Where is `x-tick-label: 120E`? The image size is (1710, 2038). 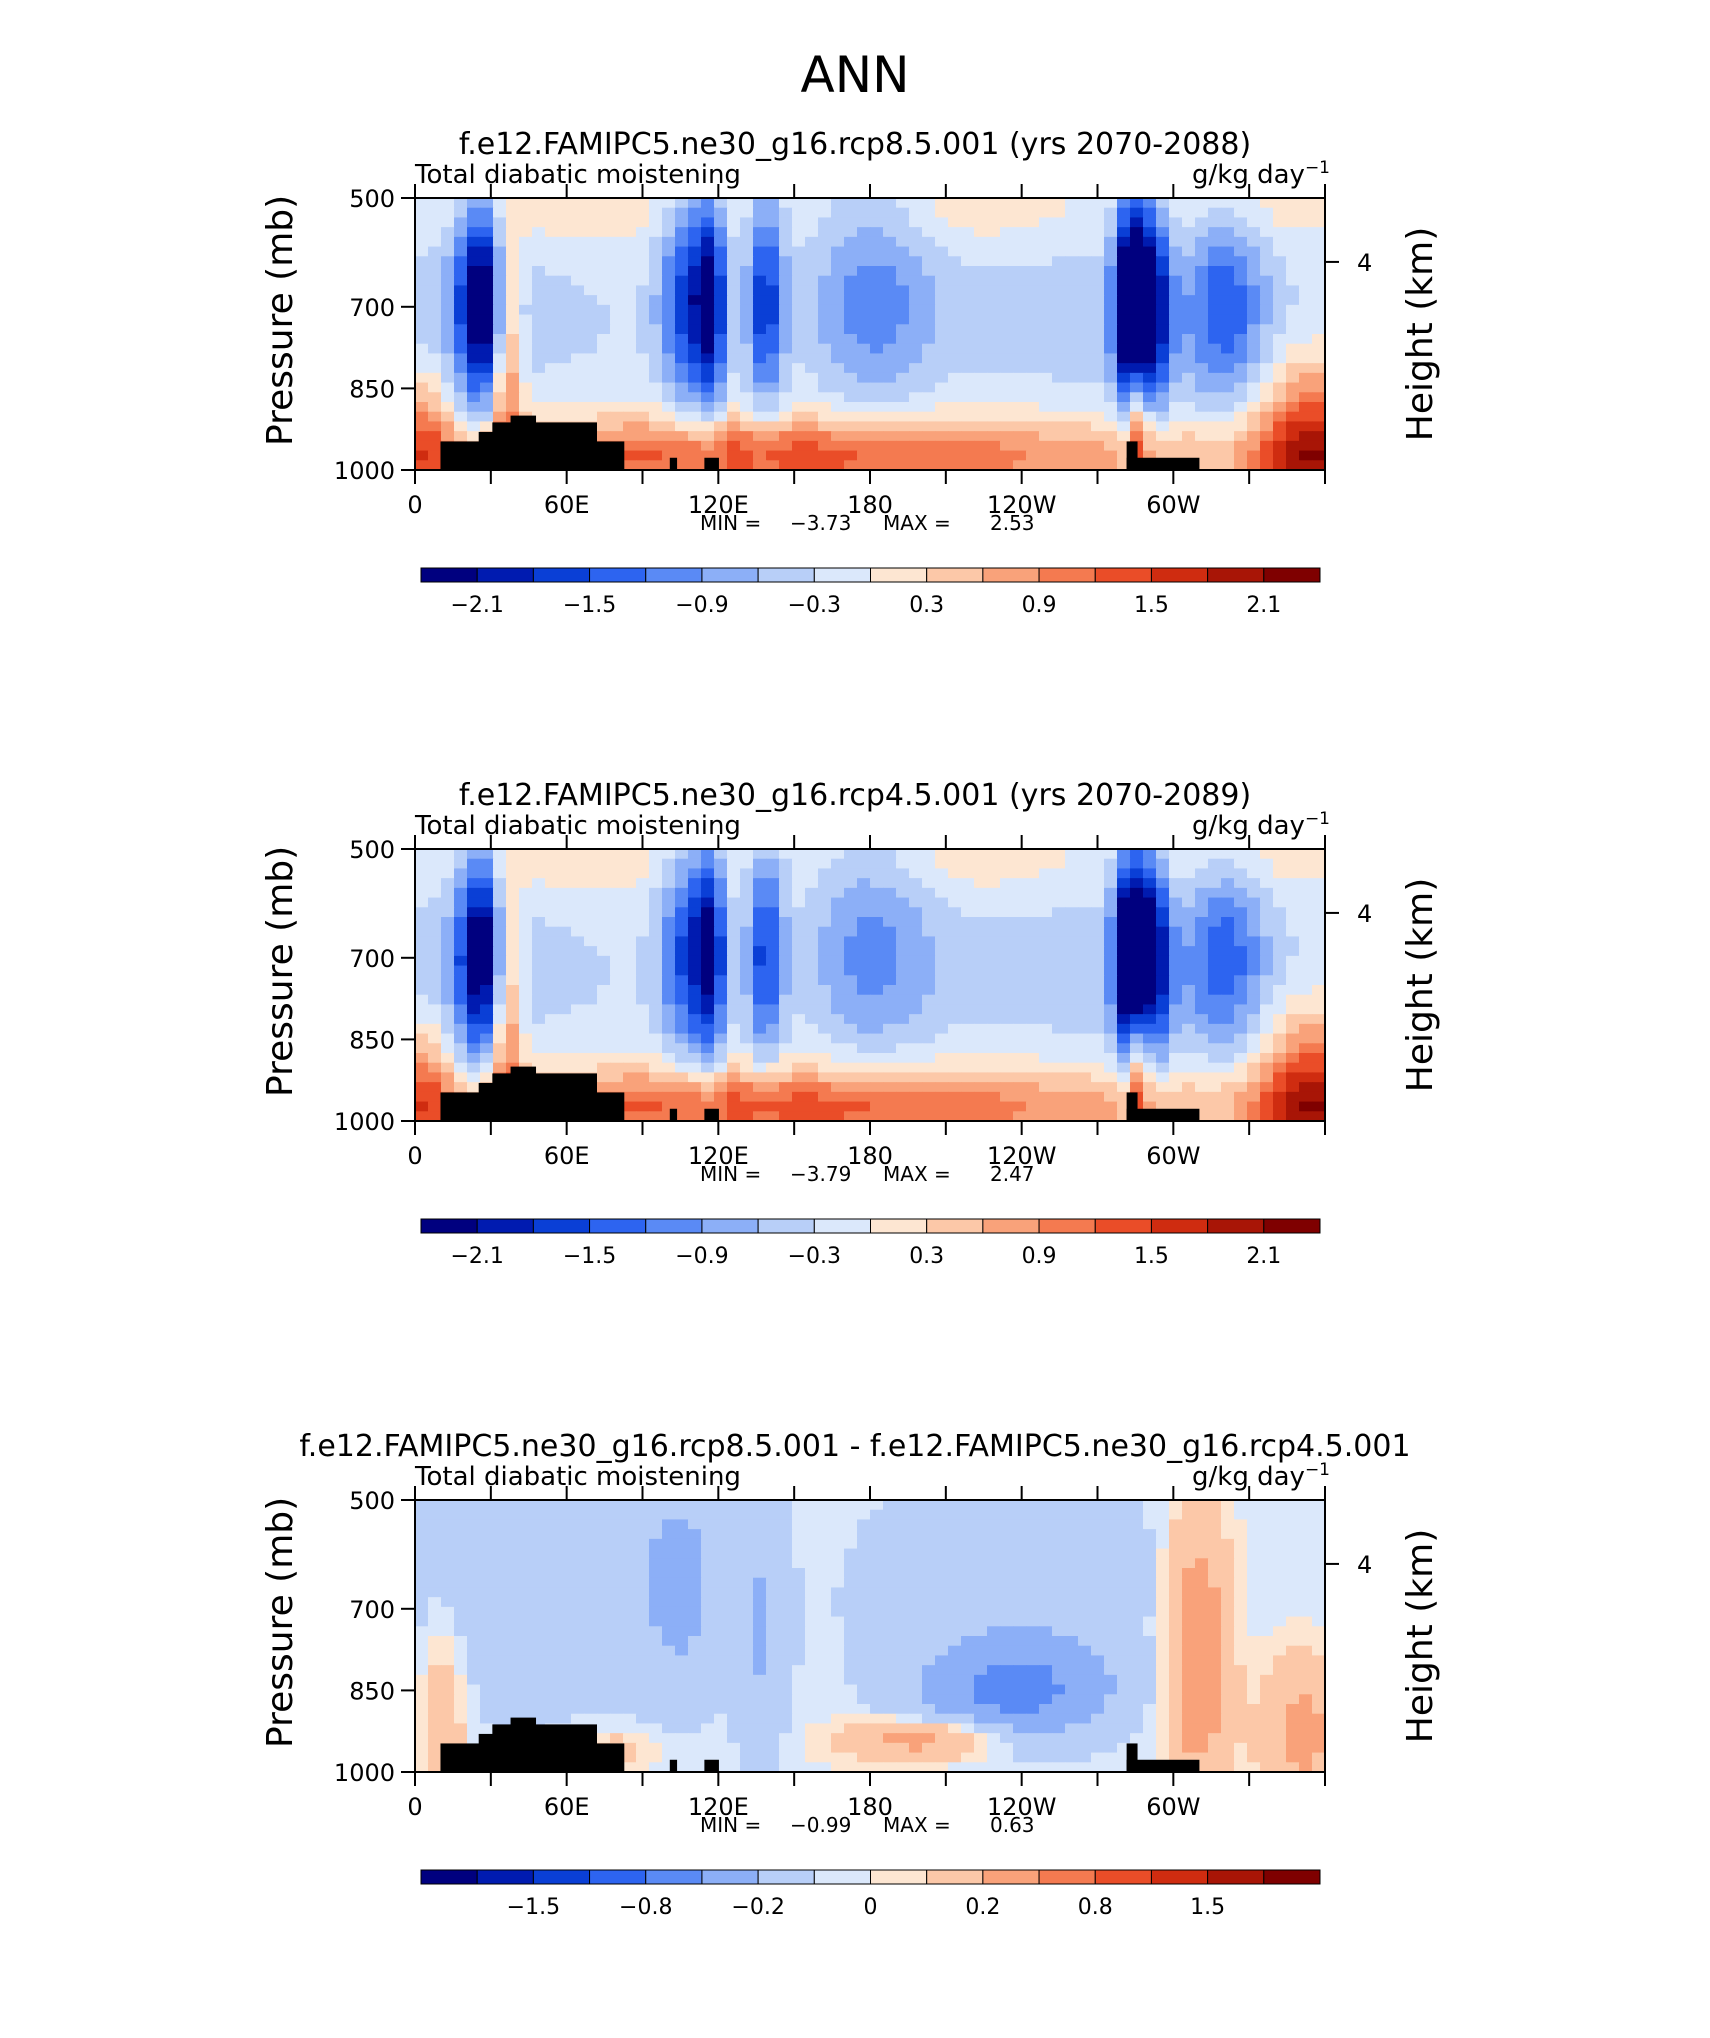
x-tick-label: 120E is located at coordinates (718, 505).